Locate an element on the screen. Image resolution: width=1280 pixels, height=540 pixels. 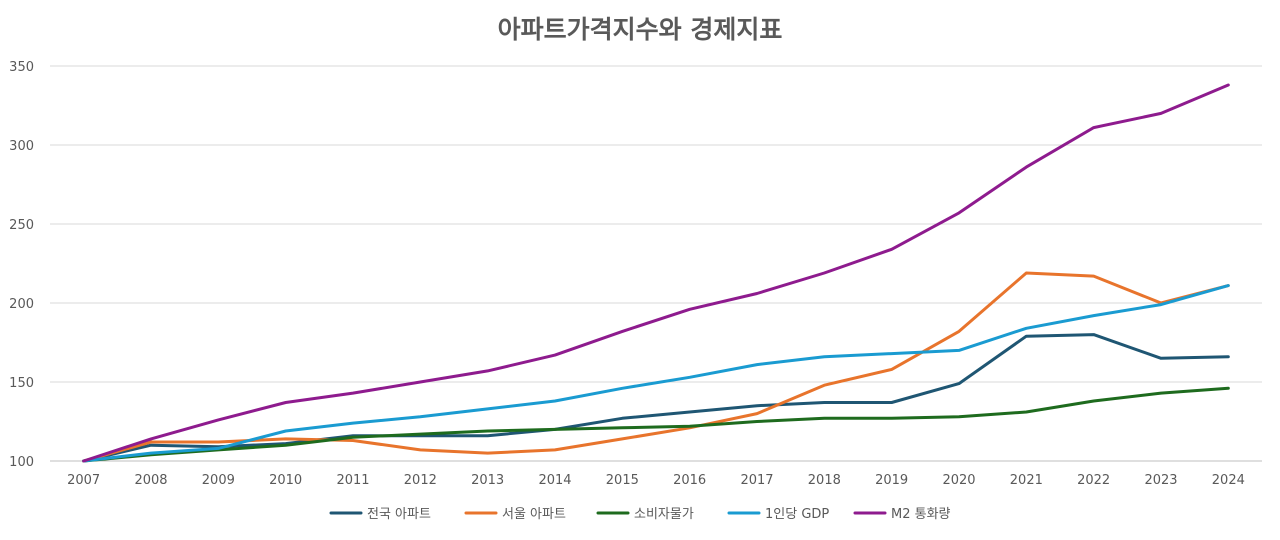
x-tick-label: 2022 is located at coordinates (1093, 480).